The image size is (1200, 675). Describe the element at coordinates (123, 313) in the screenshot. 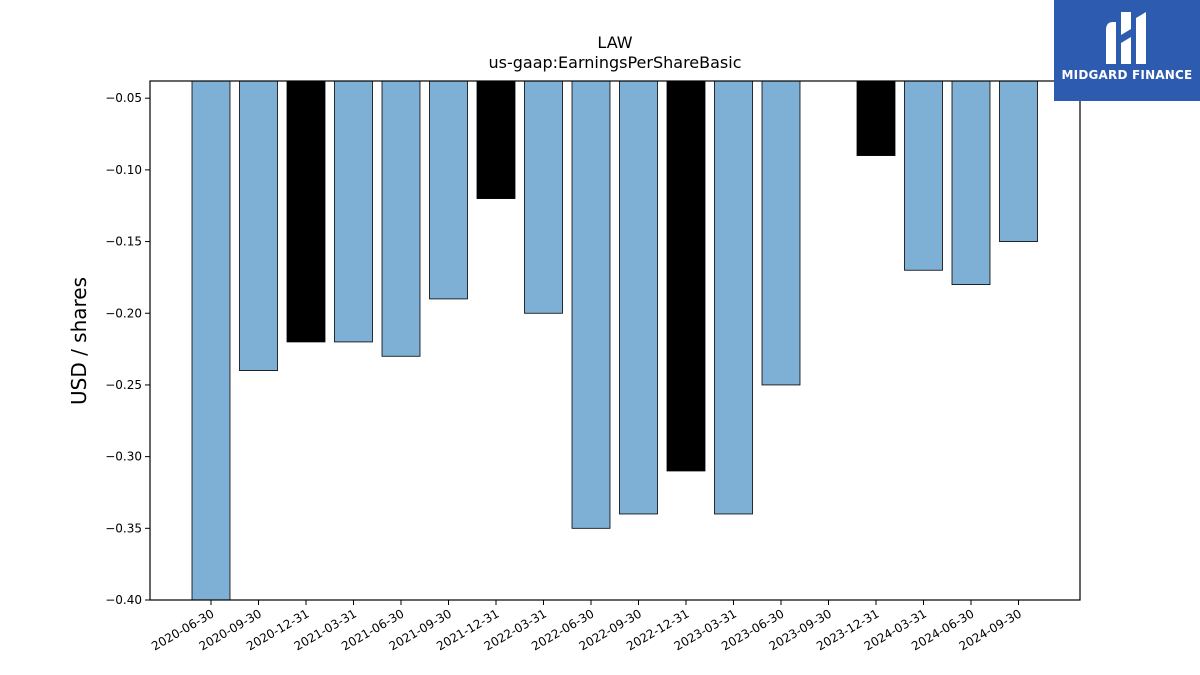

I see `y-tick-label: −0.20` at that location.